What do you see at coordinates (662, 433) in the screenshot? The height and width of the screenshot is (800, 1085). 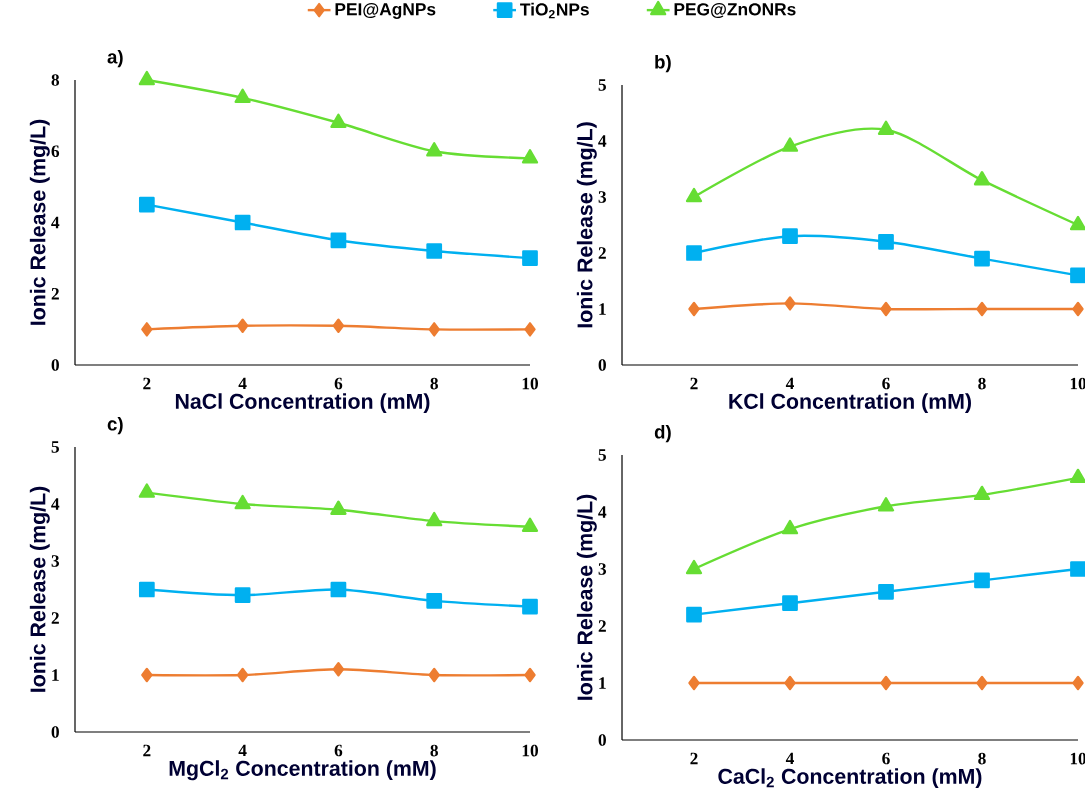 I see `chart-title: d)` at bounding box center [662, 433].